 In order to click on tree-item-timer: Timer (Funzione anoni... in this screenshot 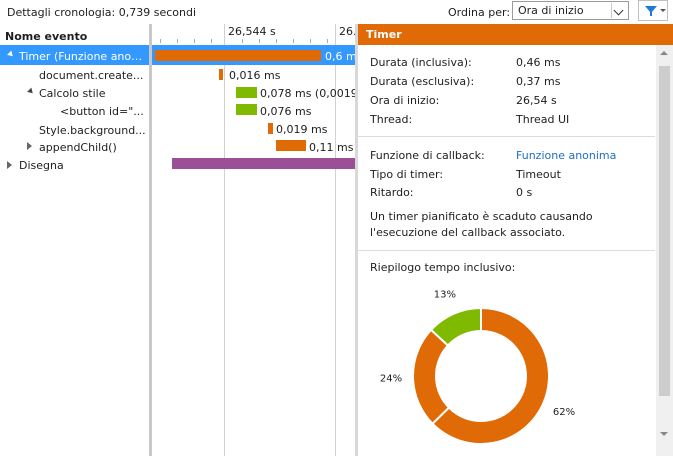, I will do `click(83, 56)`.